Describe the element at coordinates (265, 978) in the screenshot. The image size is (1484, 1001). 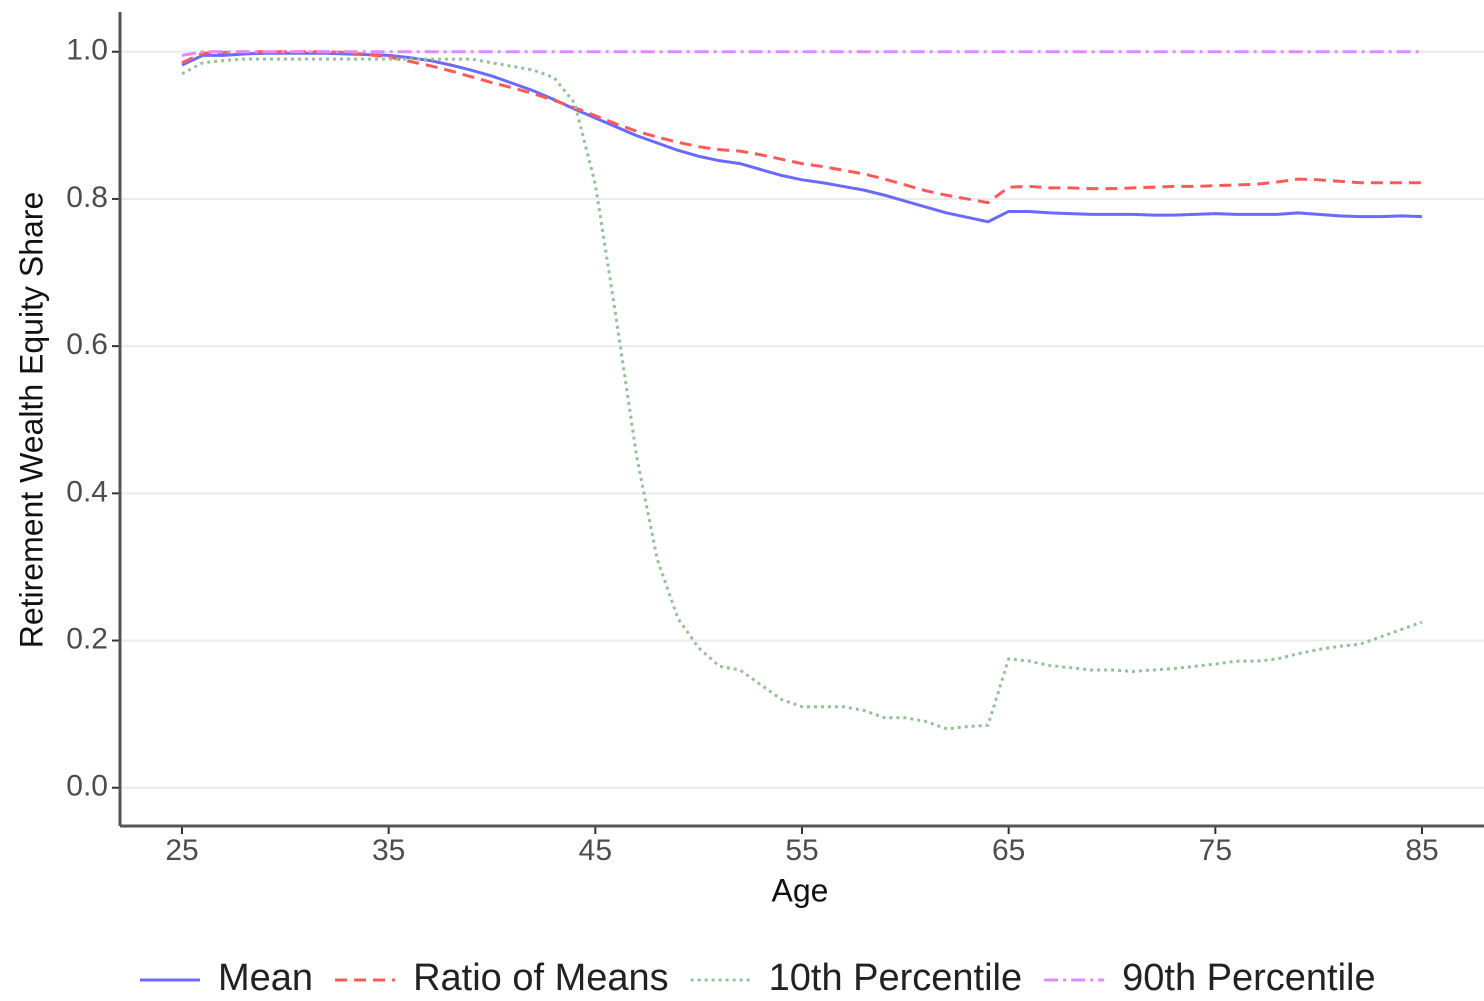
I see `legend-label: Mean` at that location.